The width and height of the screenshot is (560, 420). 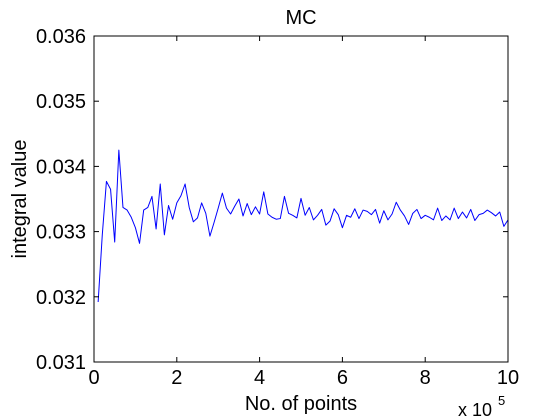 I want to click on y-tick-label: 0.032, so click(x=61, y=298).